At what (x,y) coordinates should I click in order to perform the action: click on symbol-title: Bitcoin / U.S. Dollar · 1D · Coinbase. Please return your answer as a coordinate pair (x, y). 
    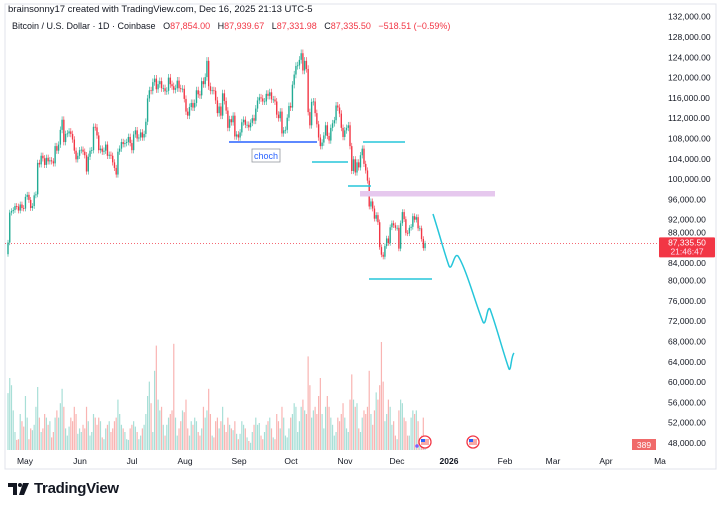
    Looking at the image, I should click on (84, 26).